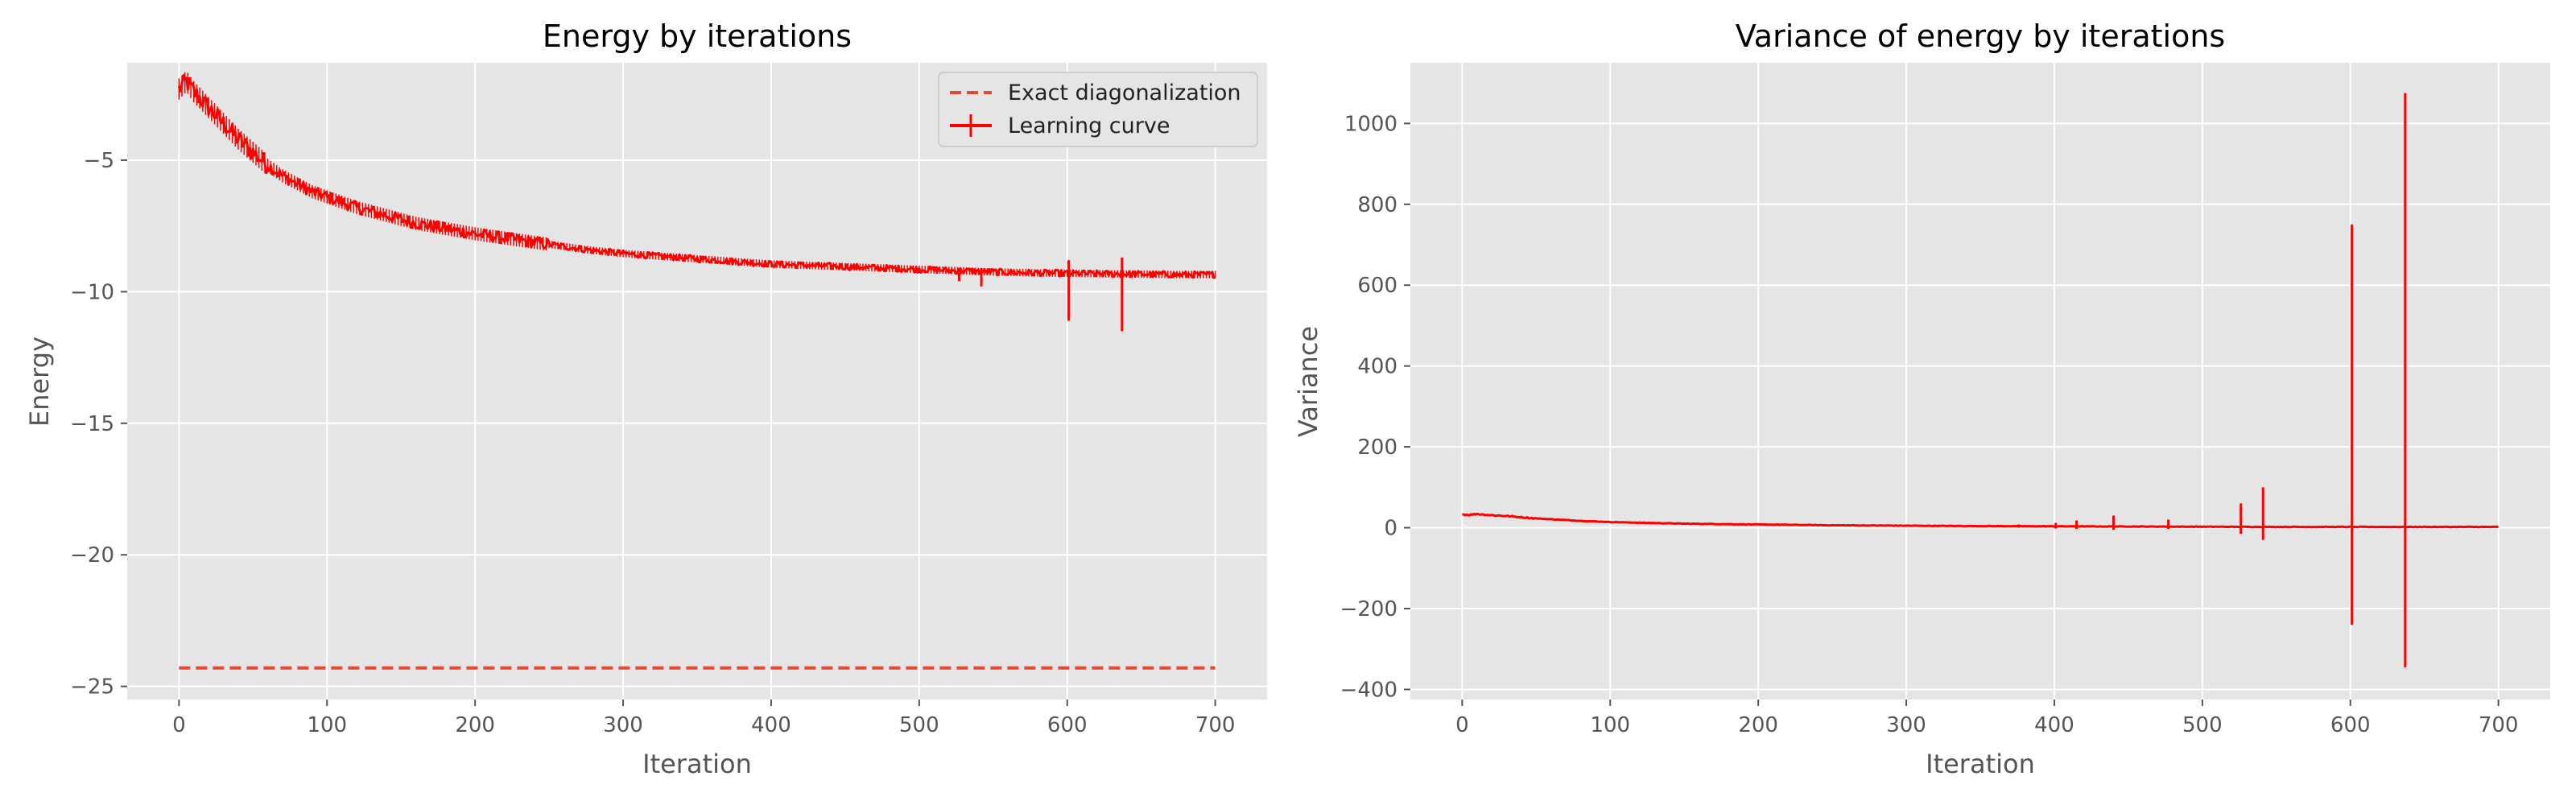 The height and width of the screenshot is (805, 2576). Describe the element at coordinates (1980, 36) in the screenshot. I see `variance-chart-title: Variance of energy by iterations` at that location.